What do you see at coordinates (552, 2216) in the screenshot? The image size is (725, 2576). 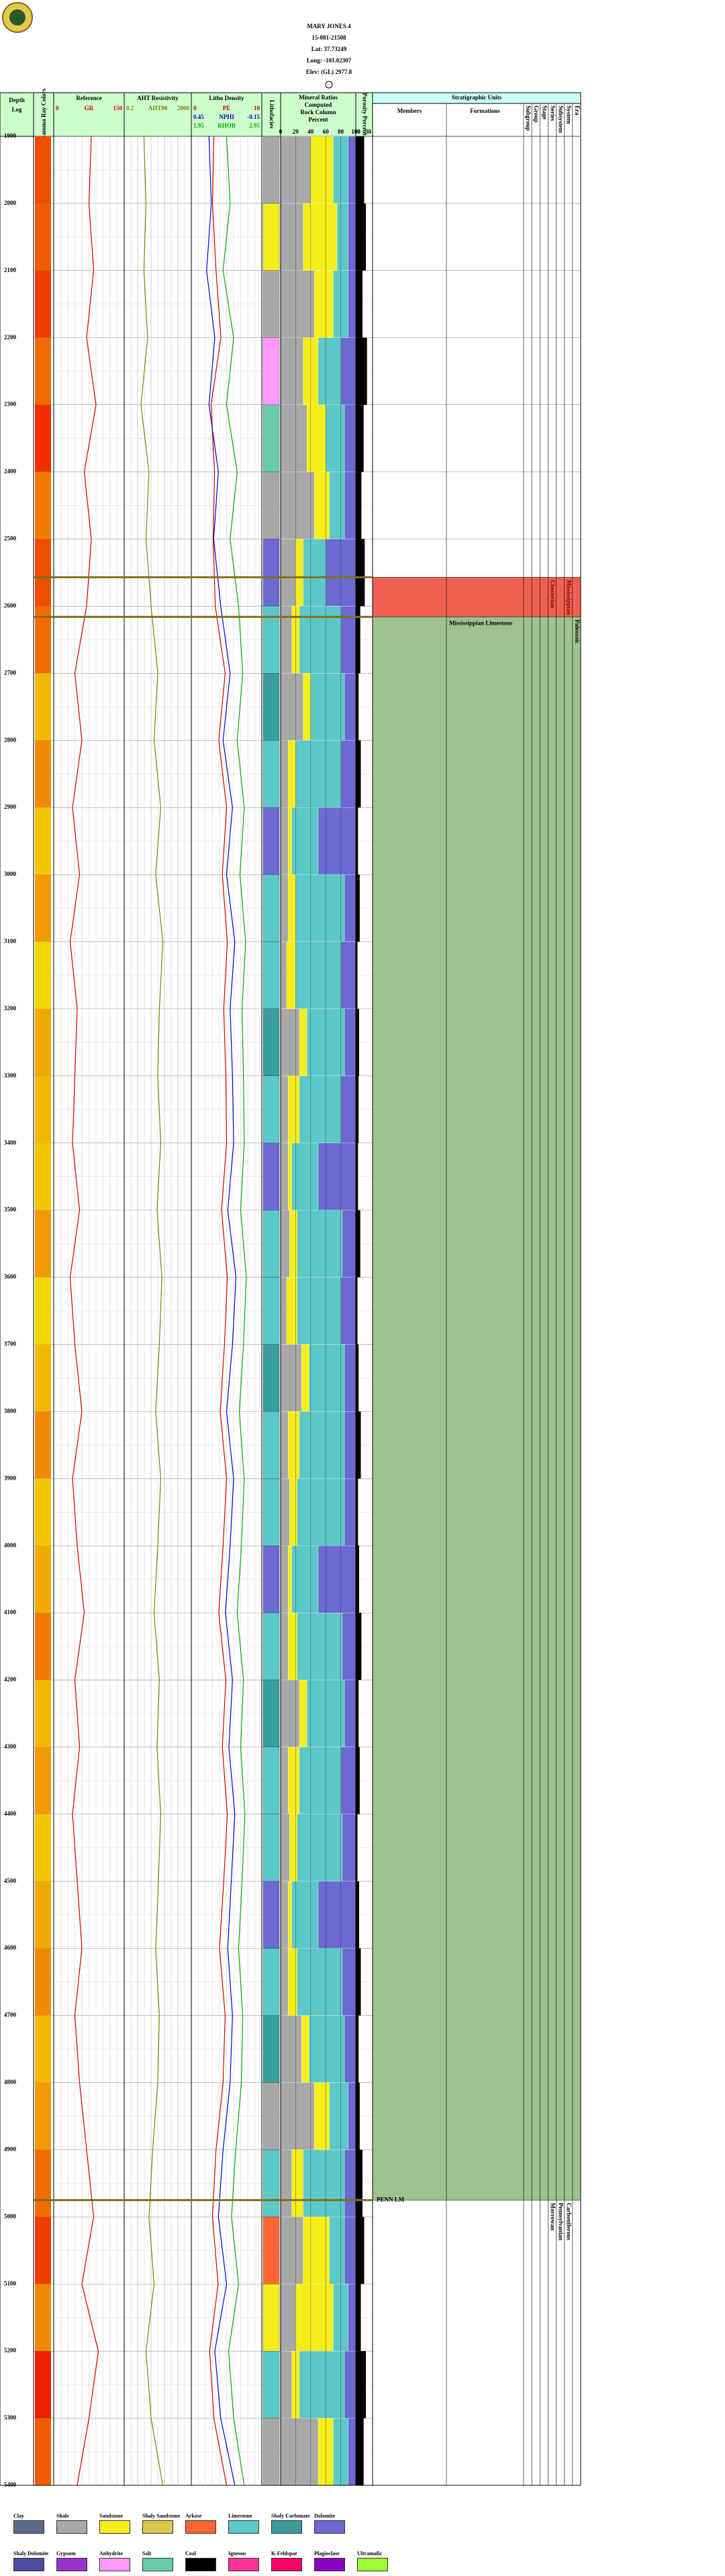 I see `strat-label: Morrowan` at bounding box center [552, 2216].